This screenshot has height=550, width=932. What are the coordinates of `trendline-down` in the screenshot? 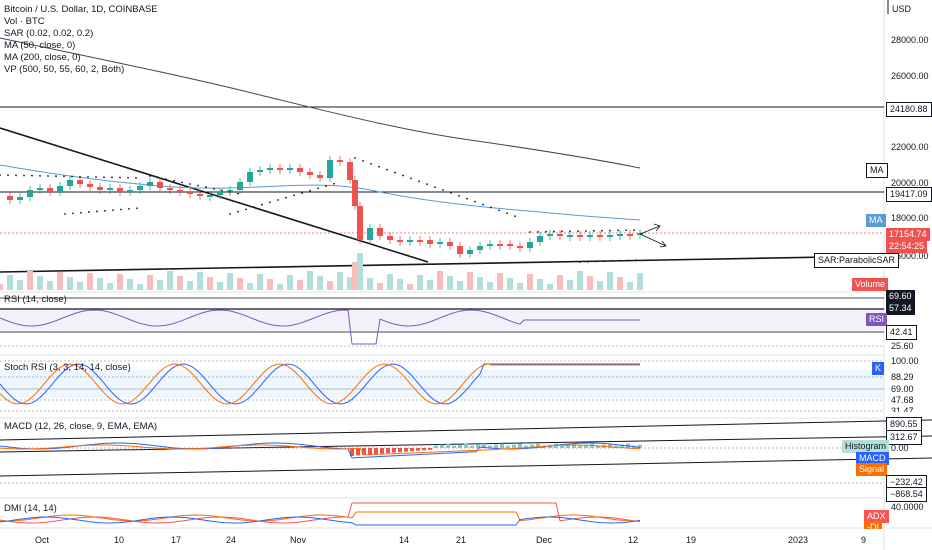 It's located at (214, 195).